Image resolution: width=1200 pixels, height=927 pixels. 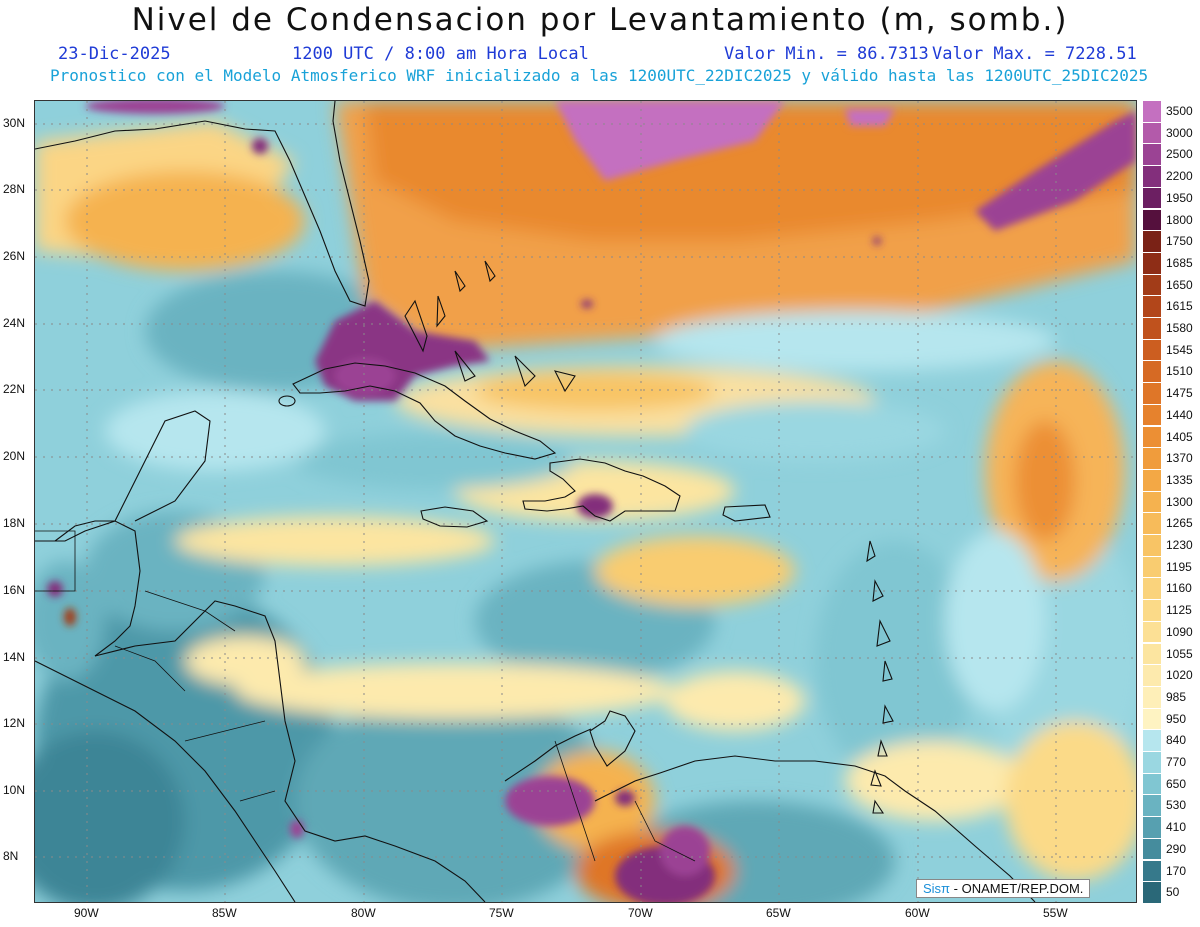 What do you see at coordinates (14, 389) in the screenshot?
I see `lat-label-22n: 22N` at bounding box center [14, 389].